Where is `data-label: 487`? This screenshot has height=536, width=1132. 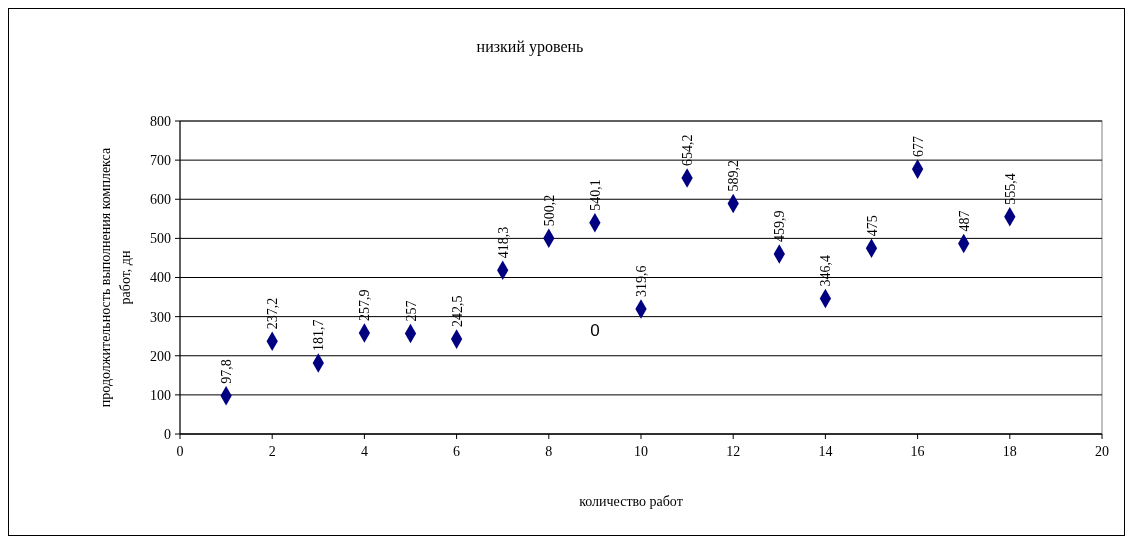
data-label: 487 is located at coordinates (964, 221).